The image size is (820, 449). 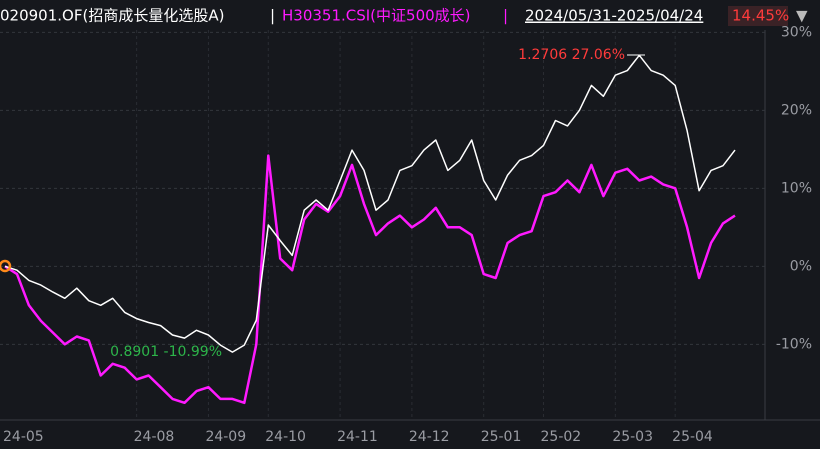 I want to click on period-change: 14.45%, so click(x=760, y=16).